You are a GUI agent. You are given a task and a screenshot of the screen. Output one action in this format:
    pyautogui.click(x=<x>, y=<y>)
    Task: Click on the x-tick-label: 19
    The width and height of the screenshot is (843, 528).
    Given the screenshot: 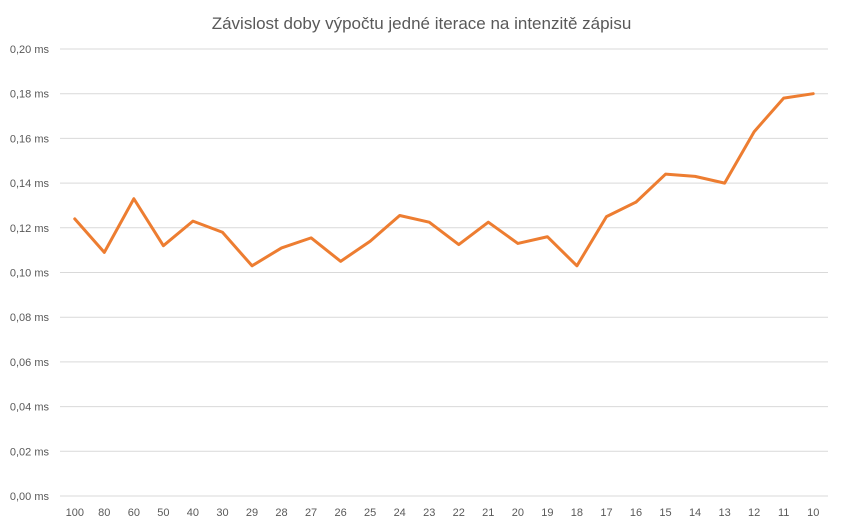 What is the action you would take?
    pyautogui.click(x=547, y=513)
    